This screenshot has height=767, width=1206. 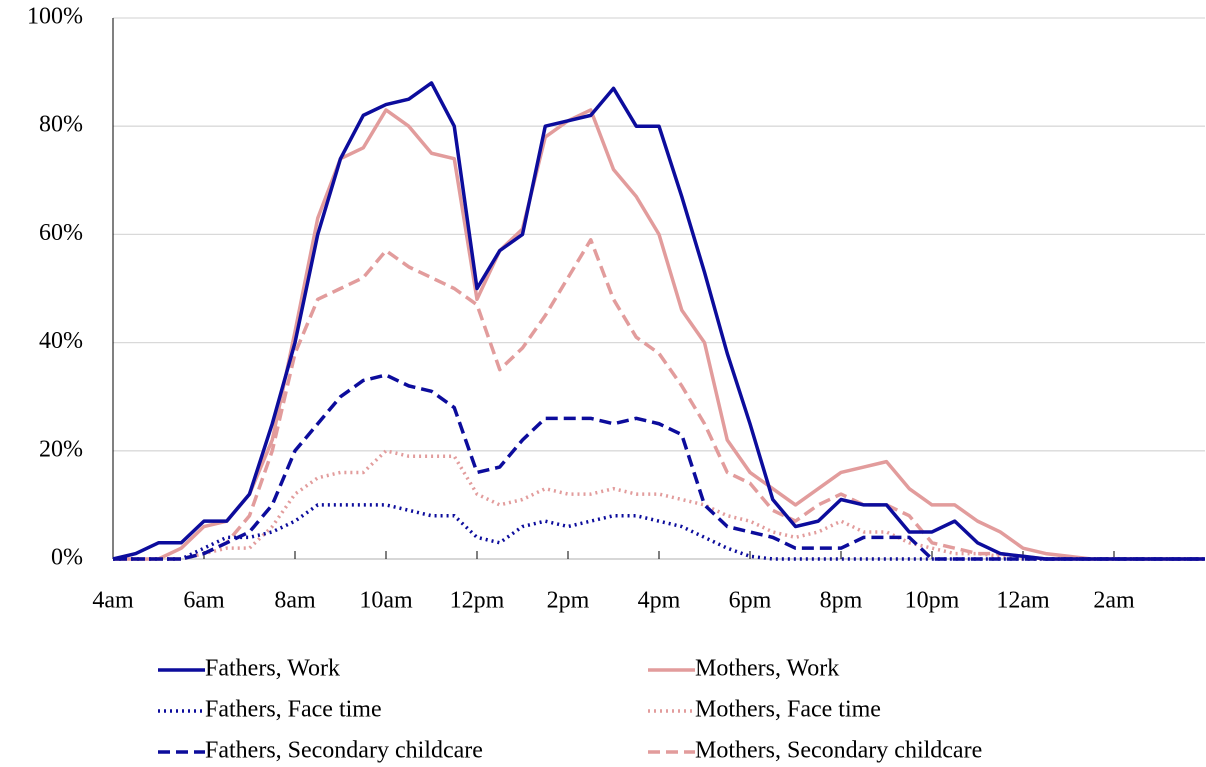 I want to click on y-tick-label: 60%, so click(x=61, y=233).